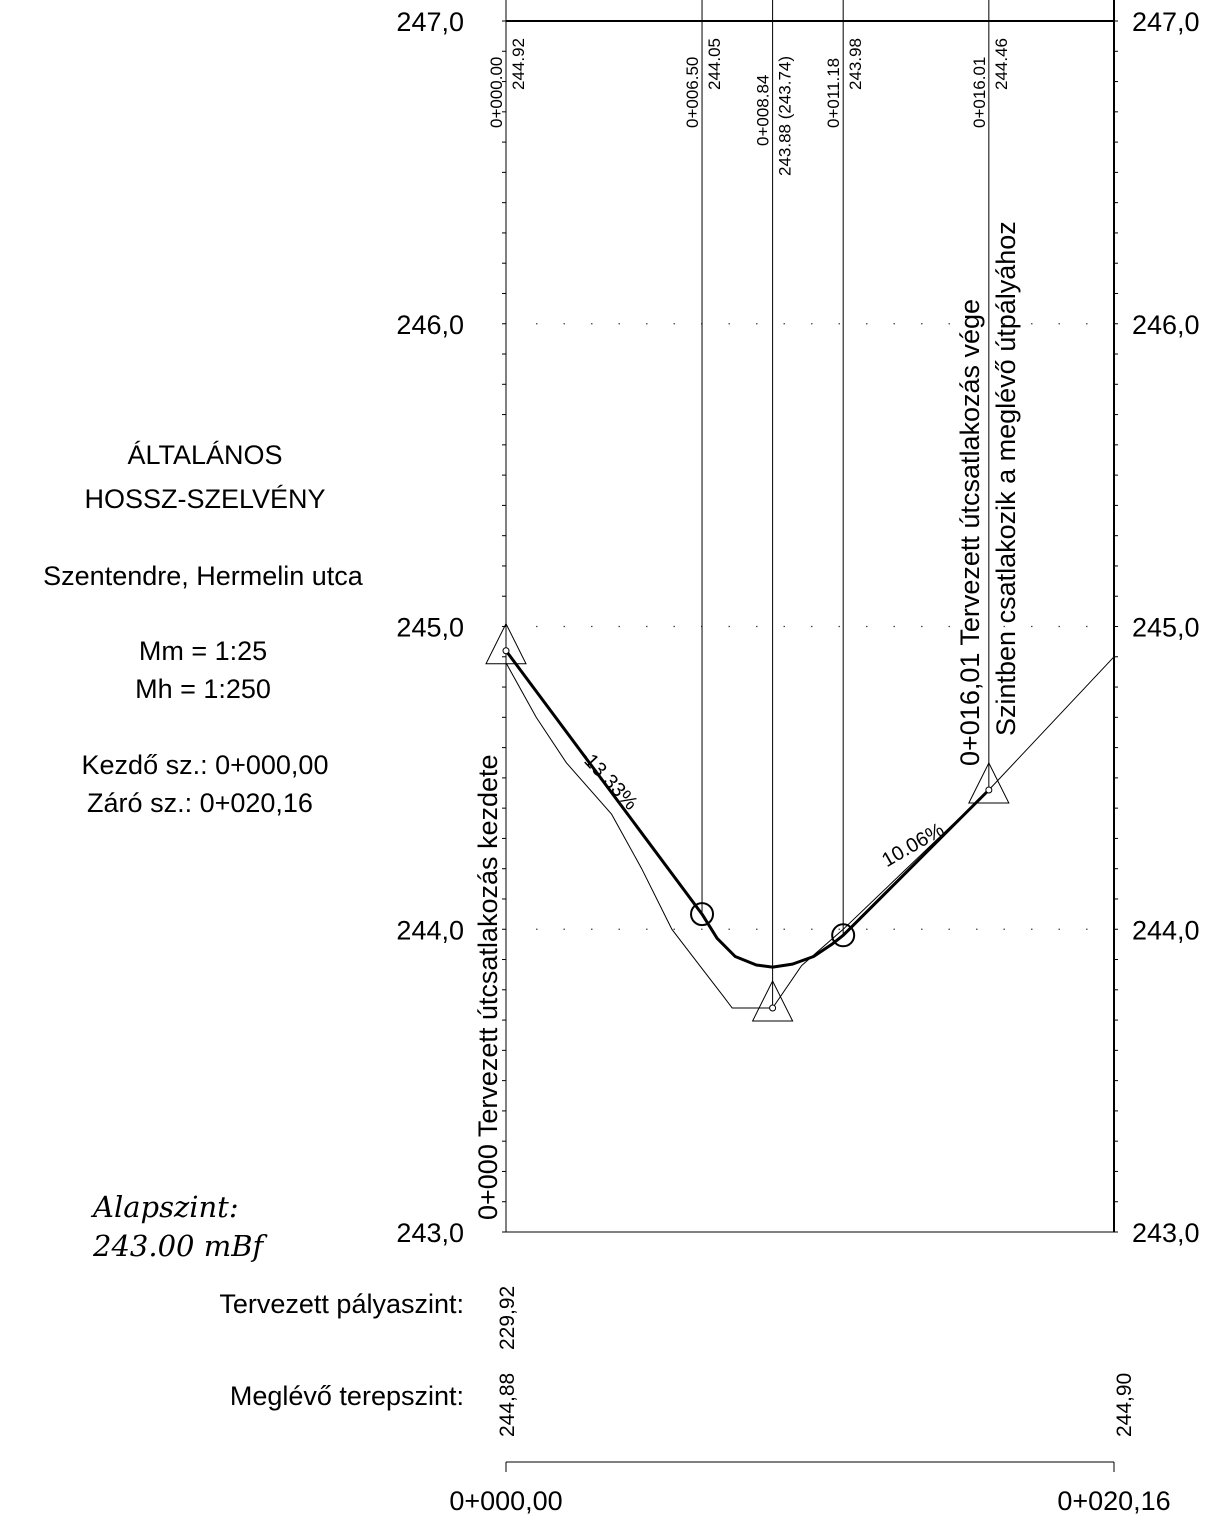 The height and width of the screenshot is (1515, 1218). What do you see at coordinates (608, 780) in the screenshot?
I see `slope-label: -13.33%` at bounding box center [608, 780].